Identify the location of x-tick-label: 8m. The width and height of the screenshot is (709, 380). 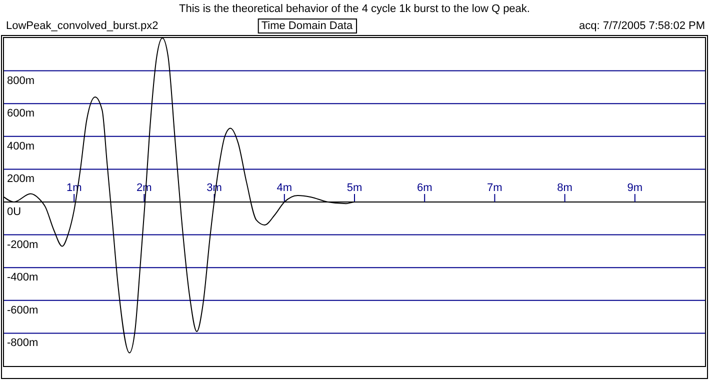
(564, 188).